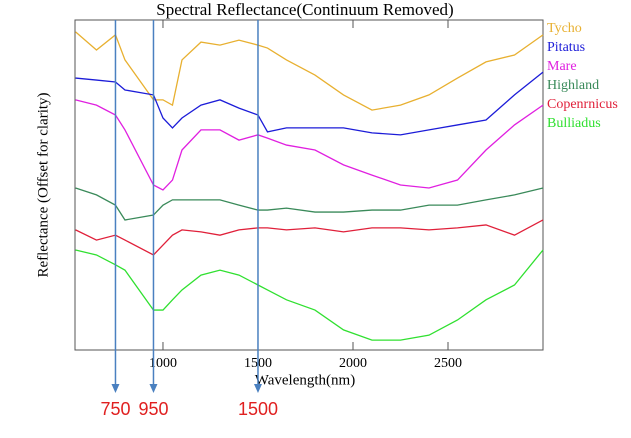  I want to click on legend-label: Pitatus, so click(566, 47).